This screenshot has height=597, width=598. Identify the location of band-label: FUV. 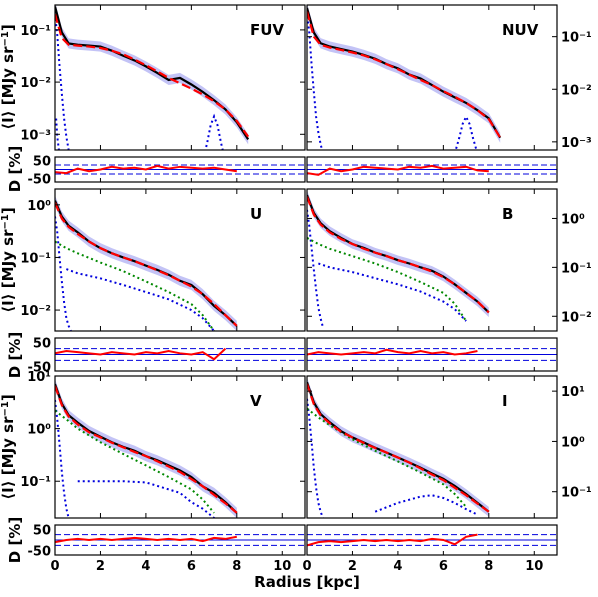
(267, 30).